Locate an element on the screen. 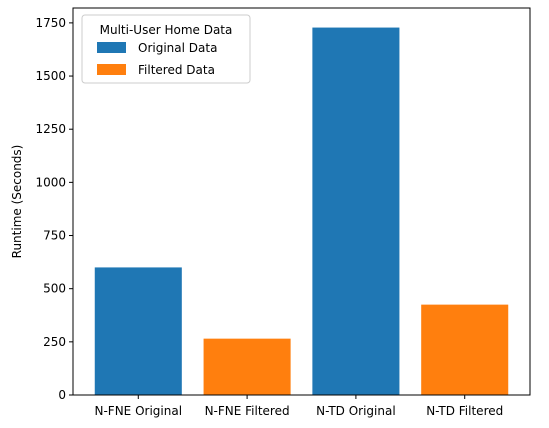 The height and width of the screenshot is (428, 549). y-tick-label: 1750 is located at coordinates (50, 23).